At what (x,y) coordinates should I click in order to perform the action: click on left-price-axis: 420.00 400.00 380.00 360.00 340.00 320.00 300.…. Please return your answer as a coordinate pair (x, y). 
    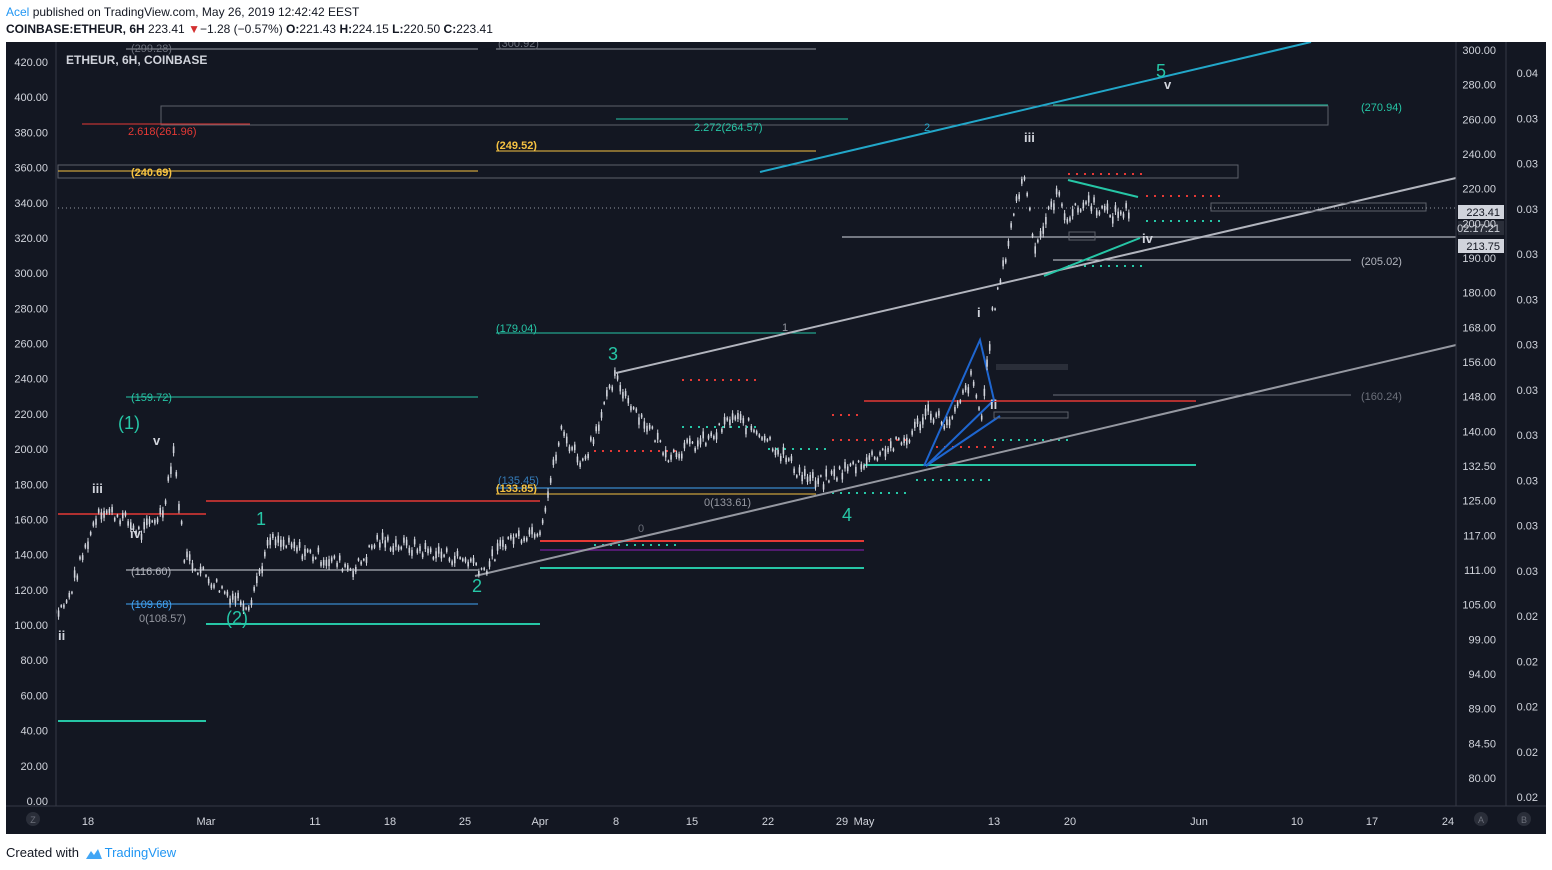
    Looking at the image, I should click on (31, 425).